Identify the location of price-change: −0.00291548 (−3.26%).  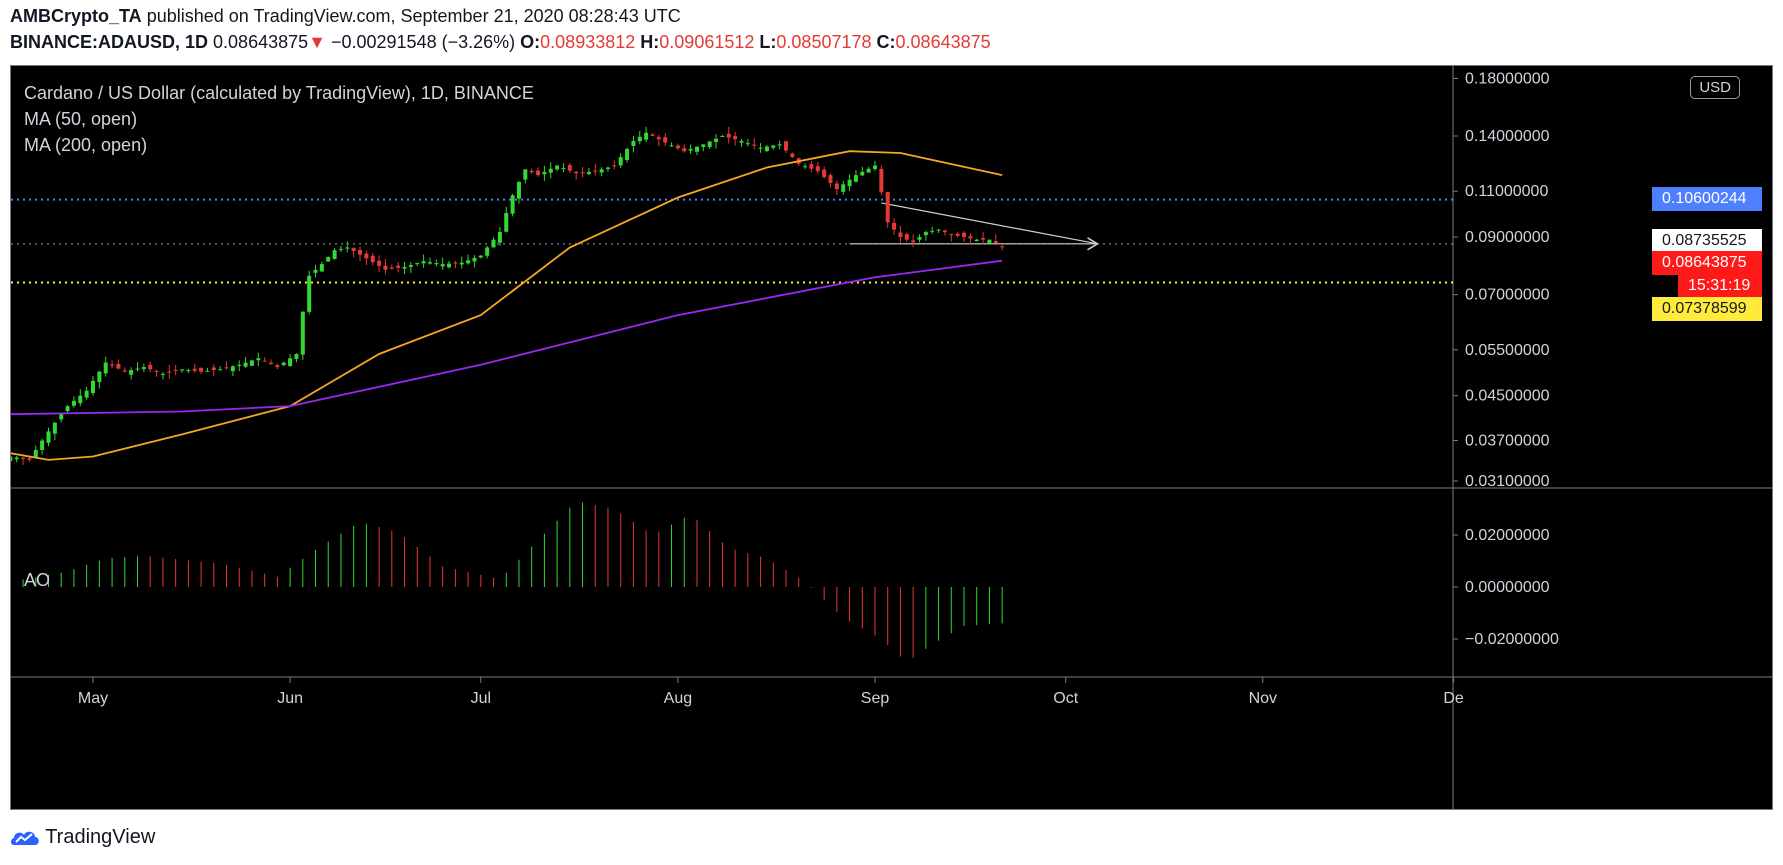
(423, 42).